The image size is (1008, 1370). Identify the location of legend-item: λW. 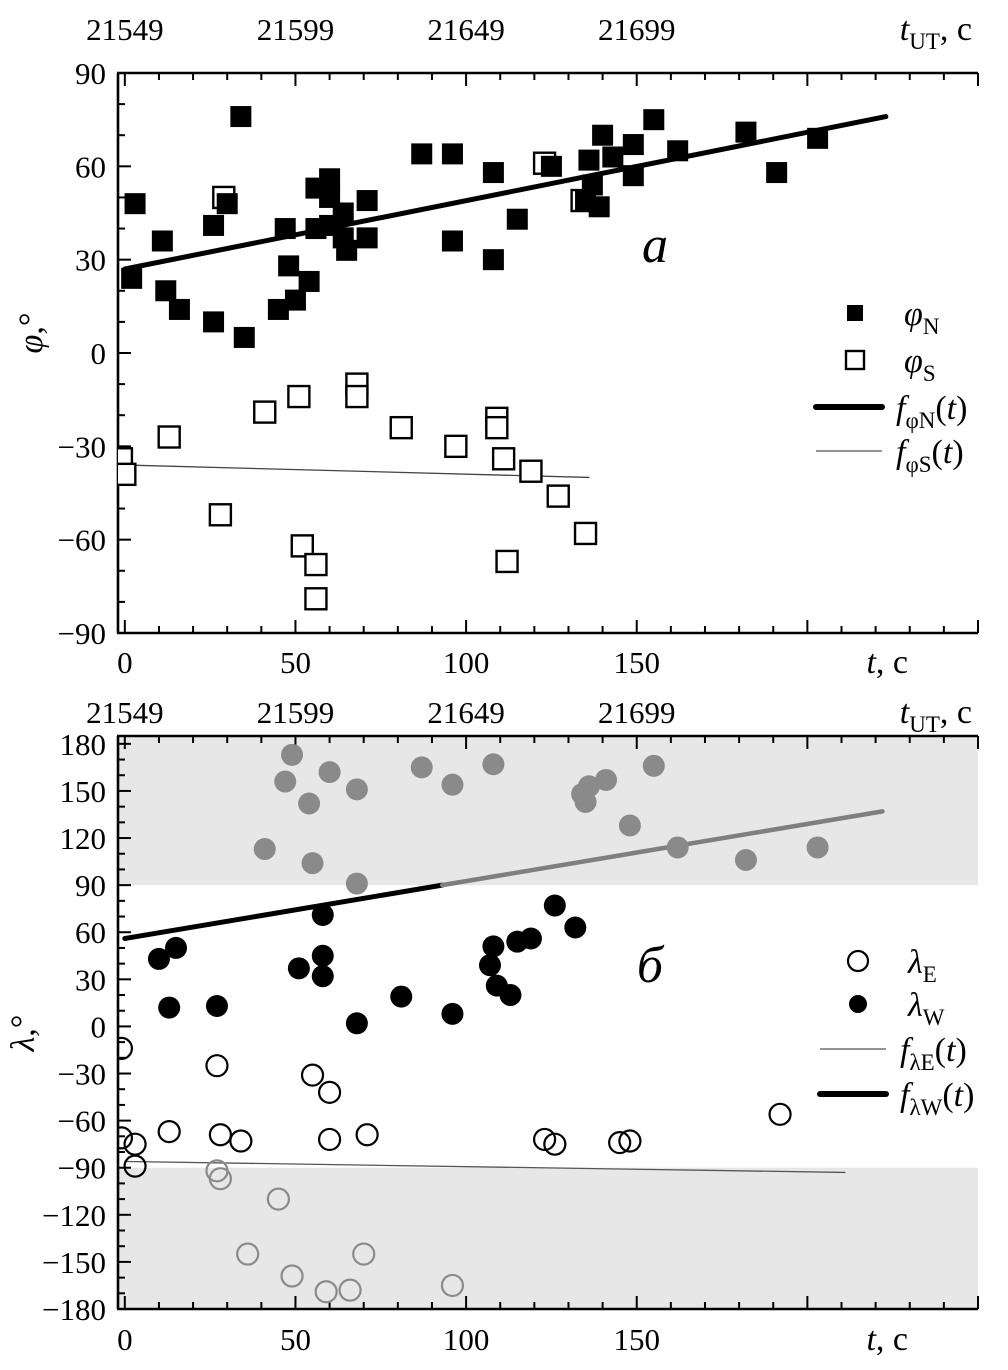
(897, 1008).